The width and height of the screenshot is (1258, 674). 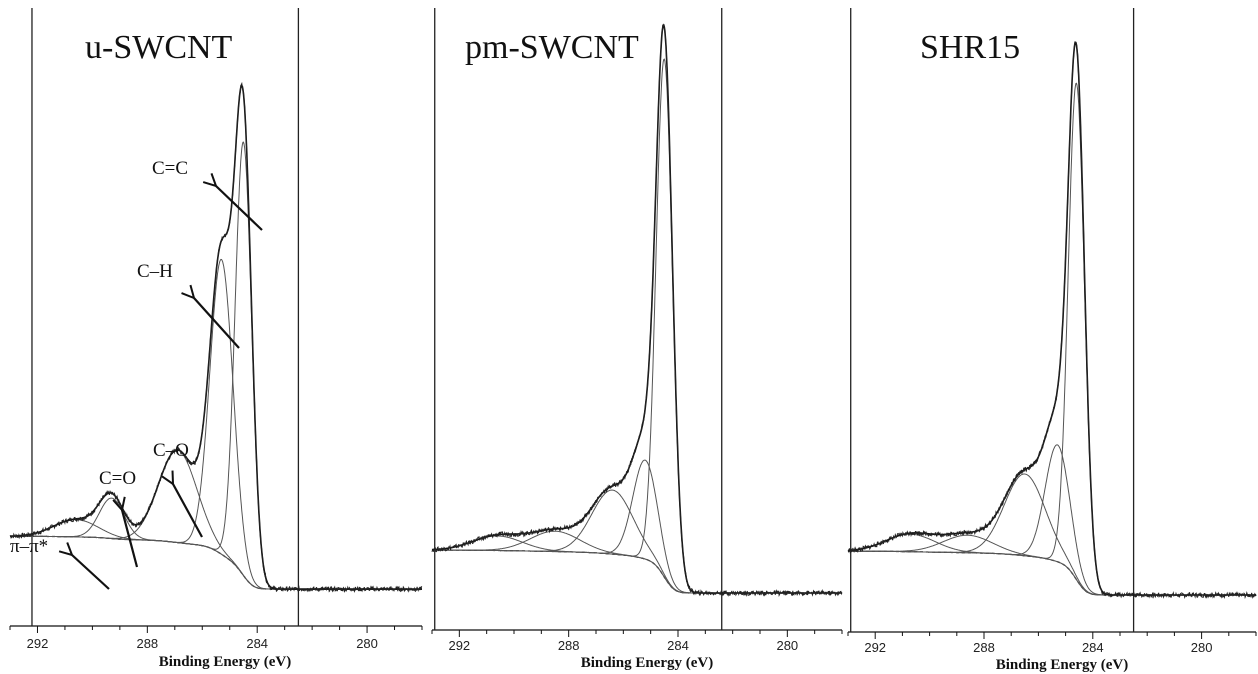 I want to click on arrow-pi-pi-star, so click(x=91, y=572).